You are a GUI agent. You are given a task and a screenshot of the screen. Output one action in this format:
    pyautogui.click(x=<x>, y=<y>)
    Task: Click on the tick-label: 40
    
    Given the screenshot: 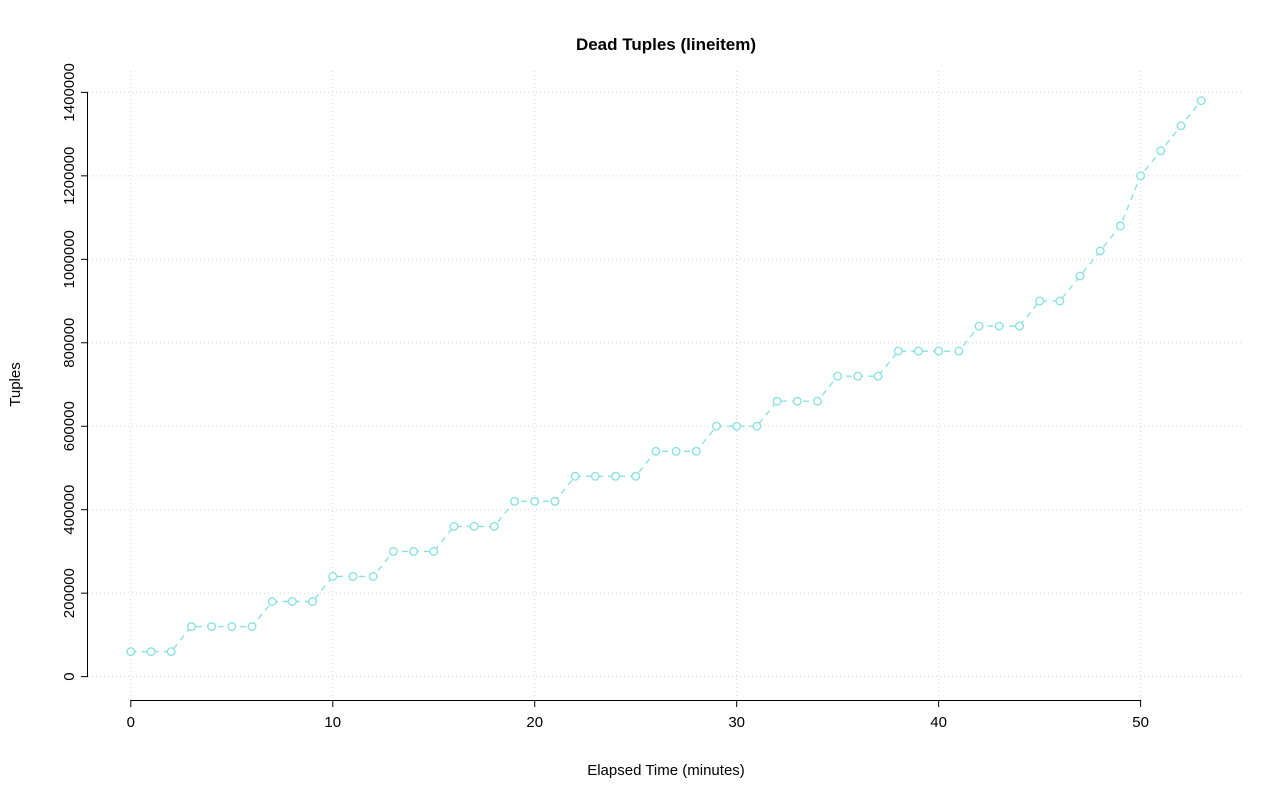 What is the action you would take?
    pyautogui.click(x=938, y=722)
    